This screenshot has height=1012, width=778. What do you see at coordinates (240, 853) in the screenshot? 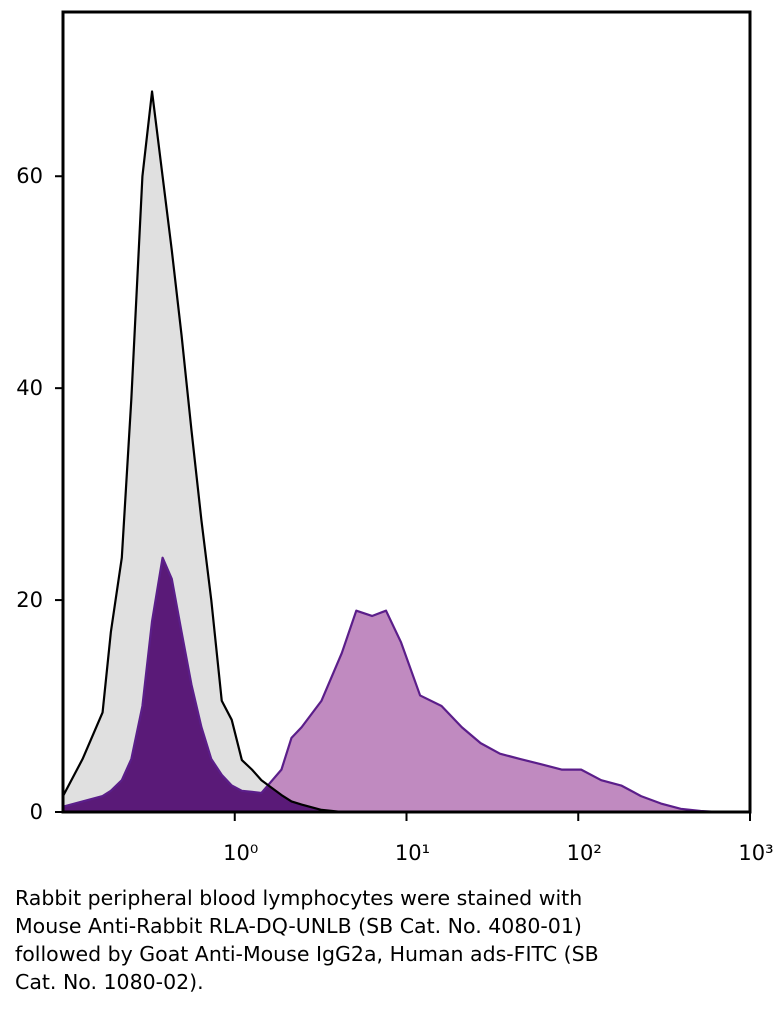
I see `x-tick-label: 10⁰` at bounding box center [240, 853].